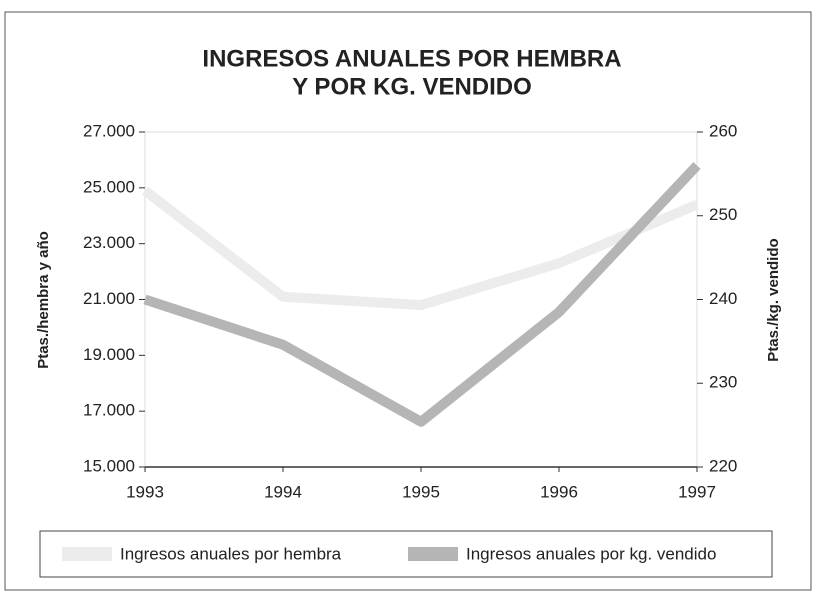 The image size is (817, 597). Describe the element at coordinates (723, 130) in the screenshot. I see `y2-tick-label: 260` at that location.